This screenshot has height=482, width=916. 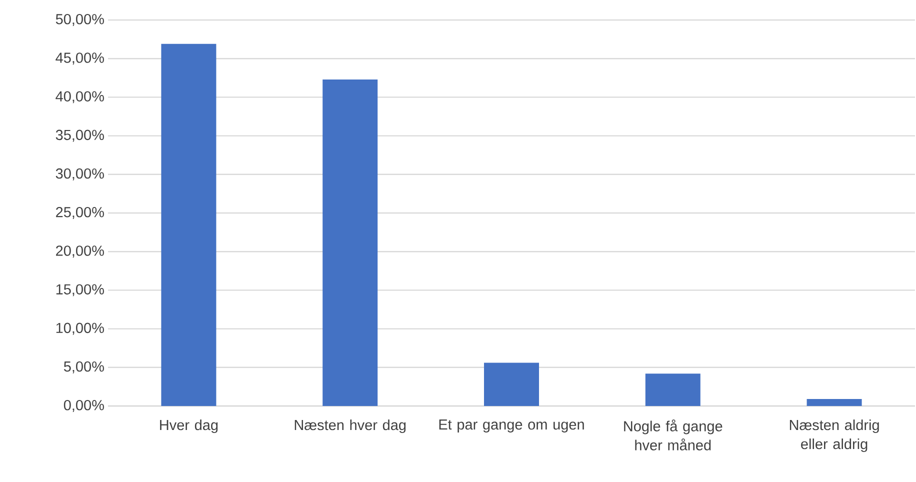 I want to click on y-tick-label: 30,00%, so click(x=80, y=174).